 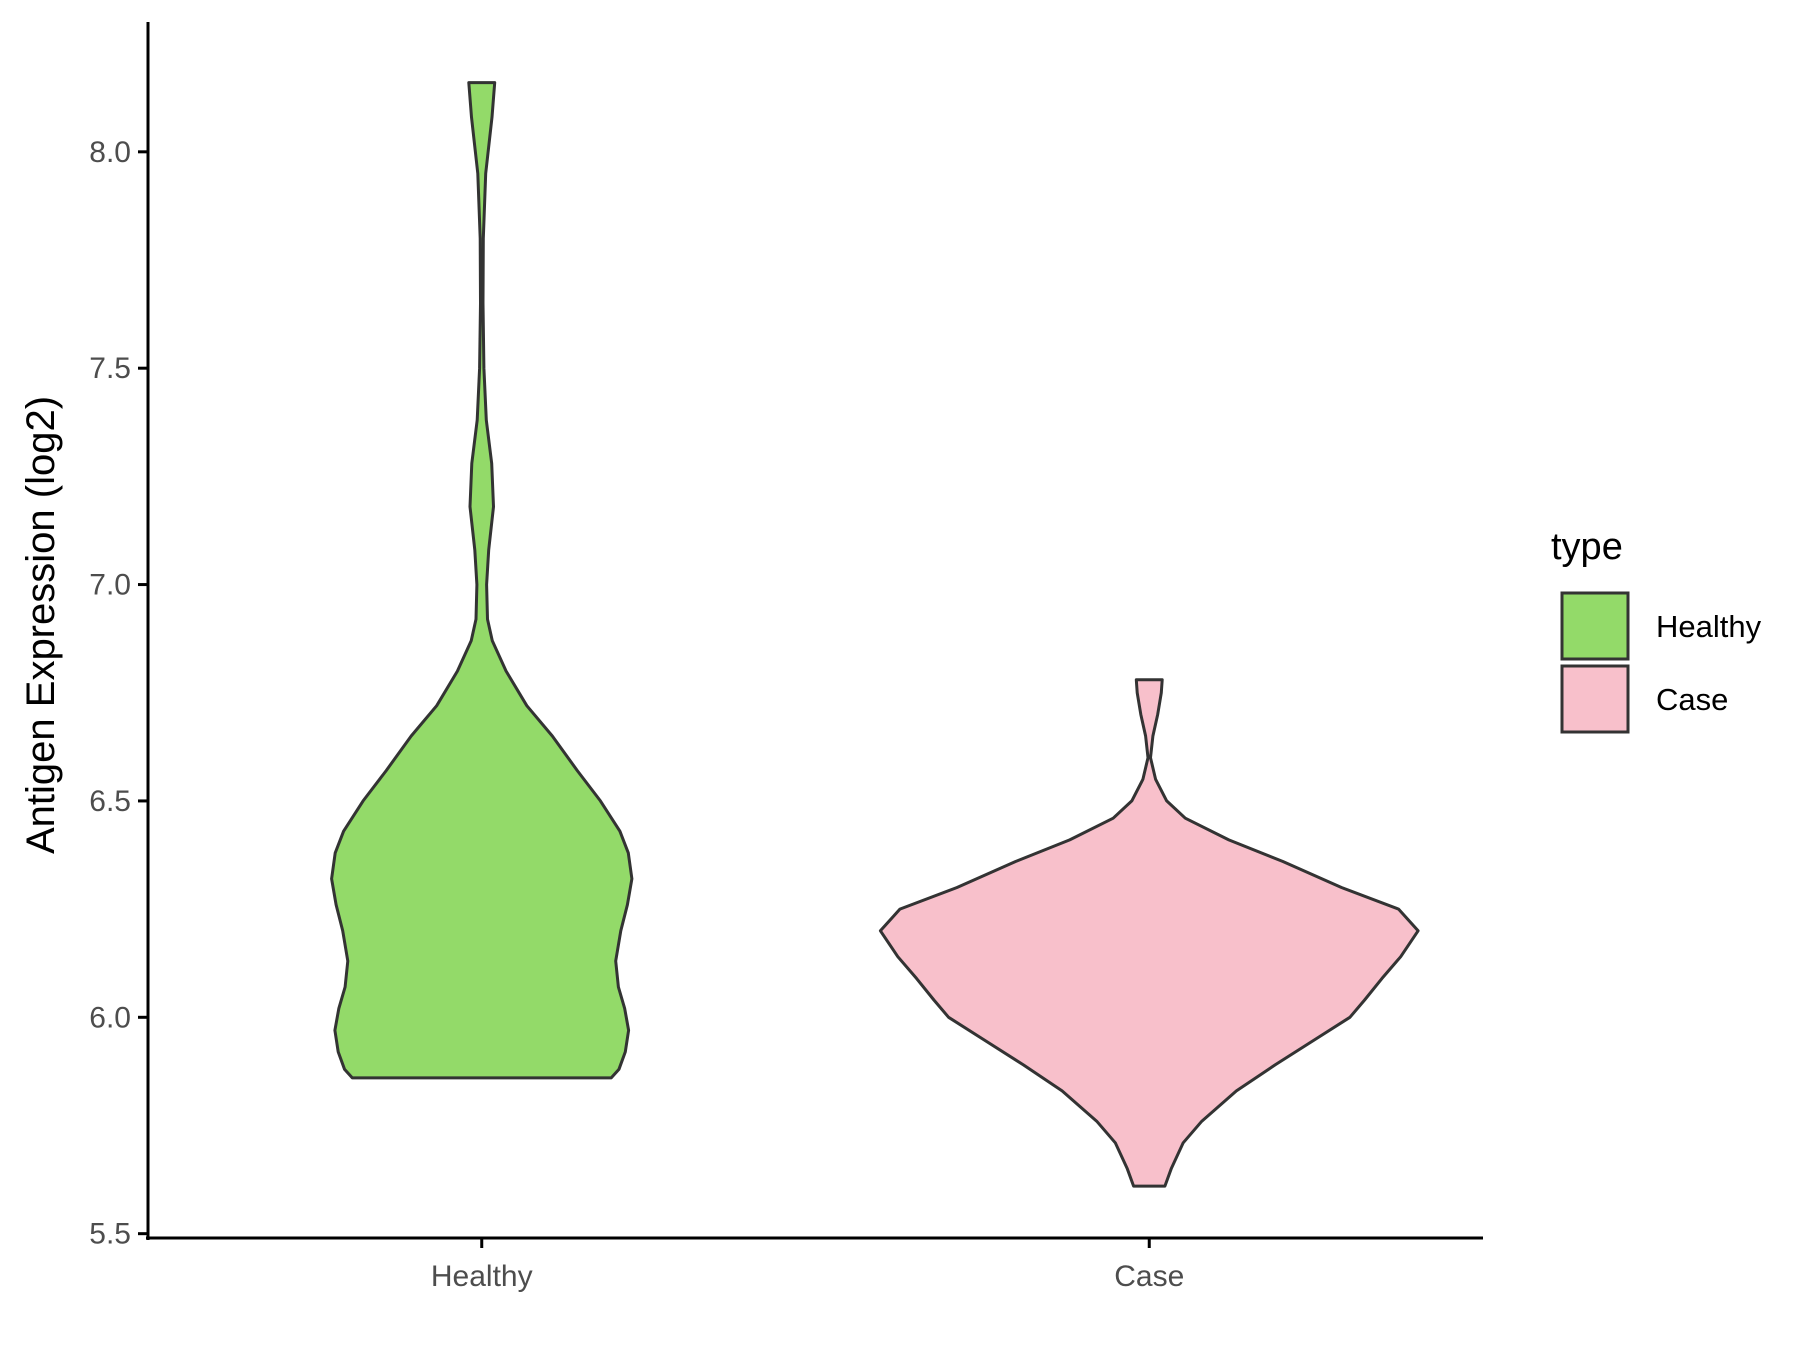 What do you see at coordinates (110, 801) in the screenshot?
I see `y-tick-label: 6.5` at bounding box center [110, 801].